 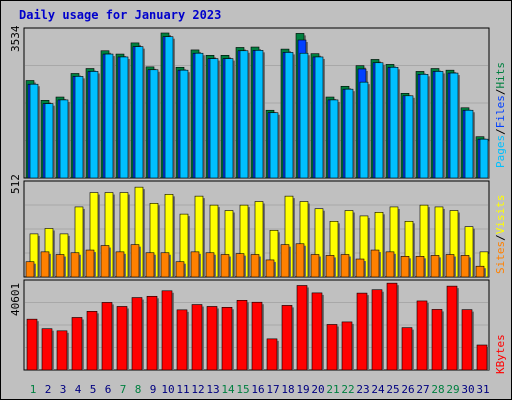 I want to click on day-label: 16, so click(x=257, y=389).